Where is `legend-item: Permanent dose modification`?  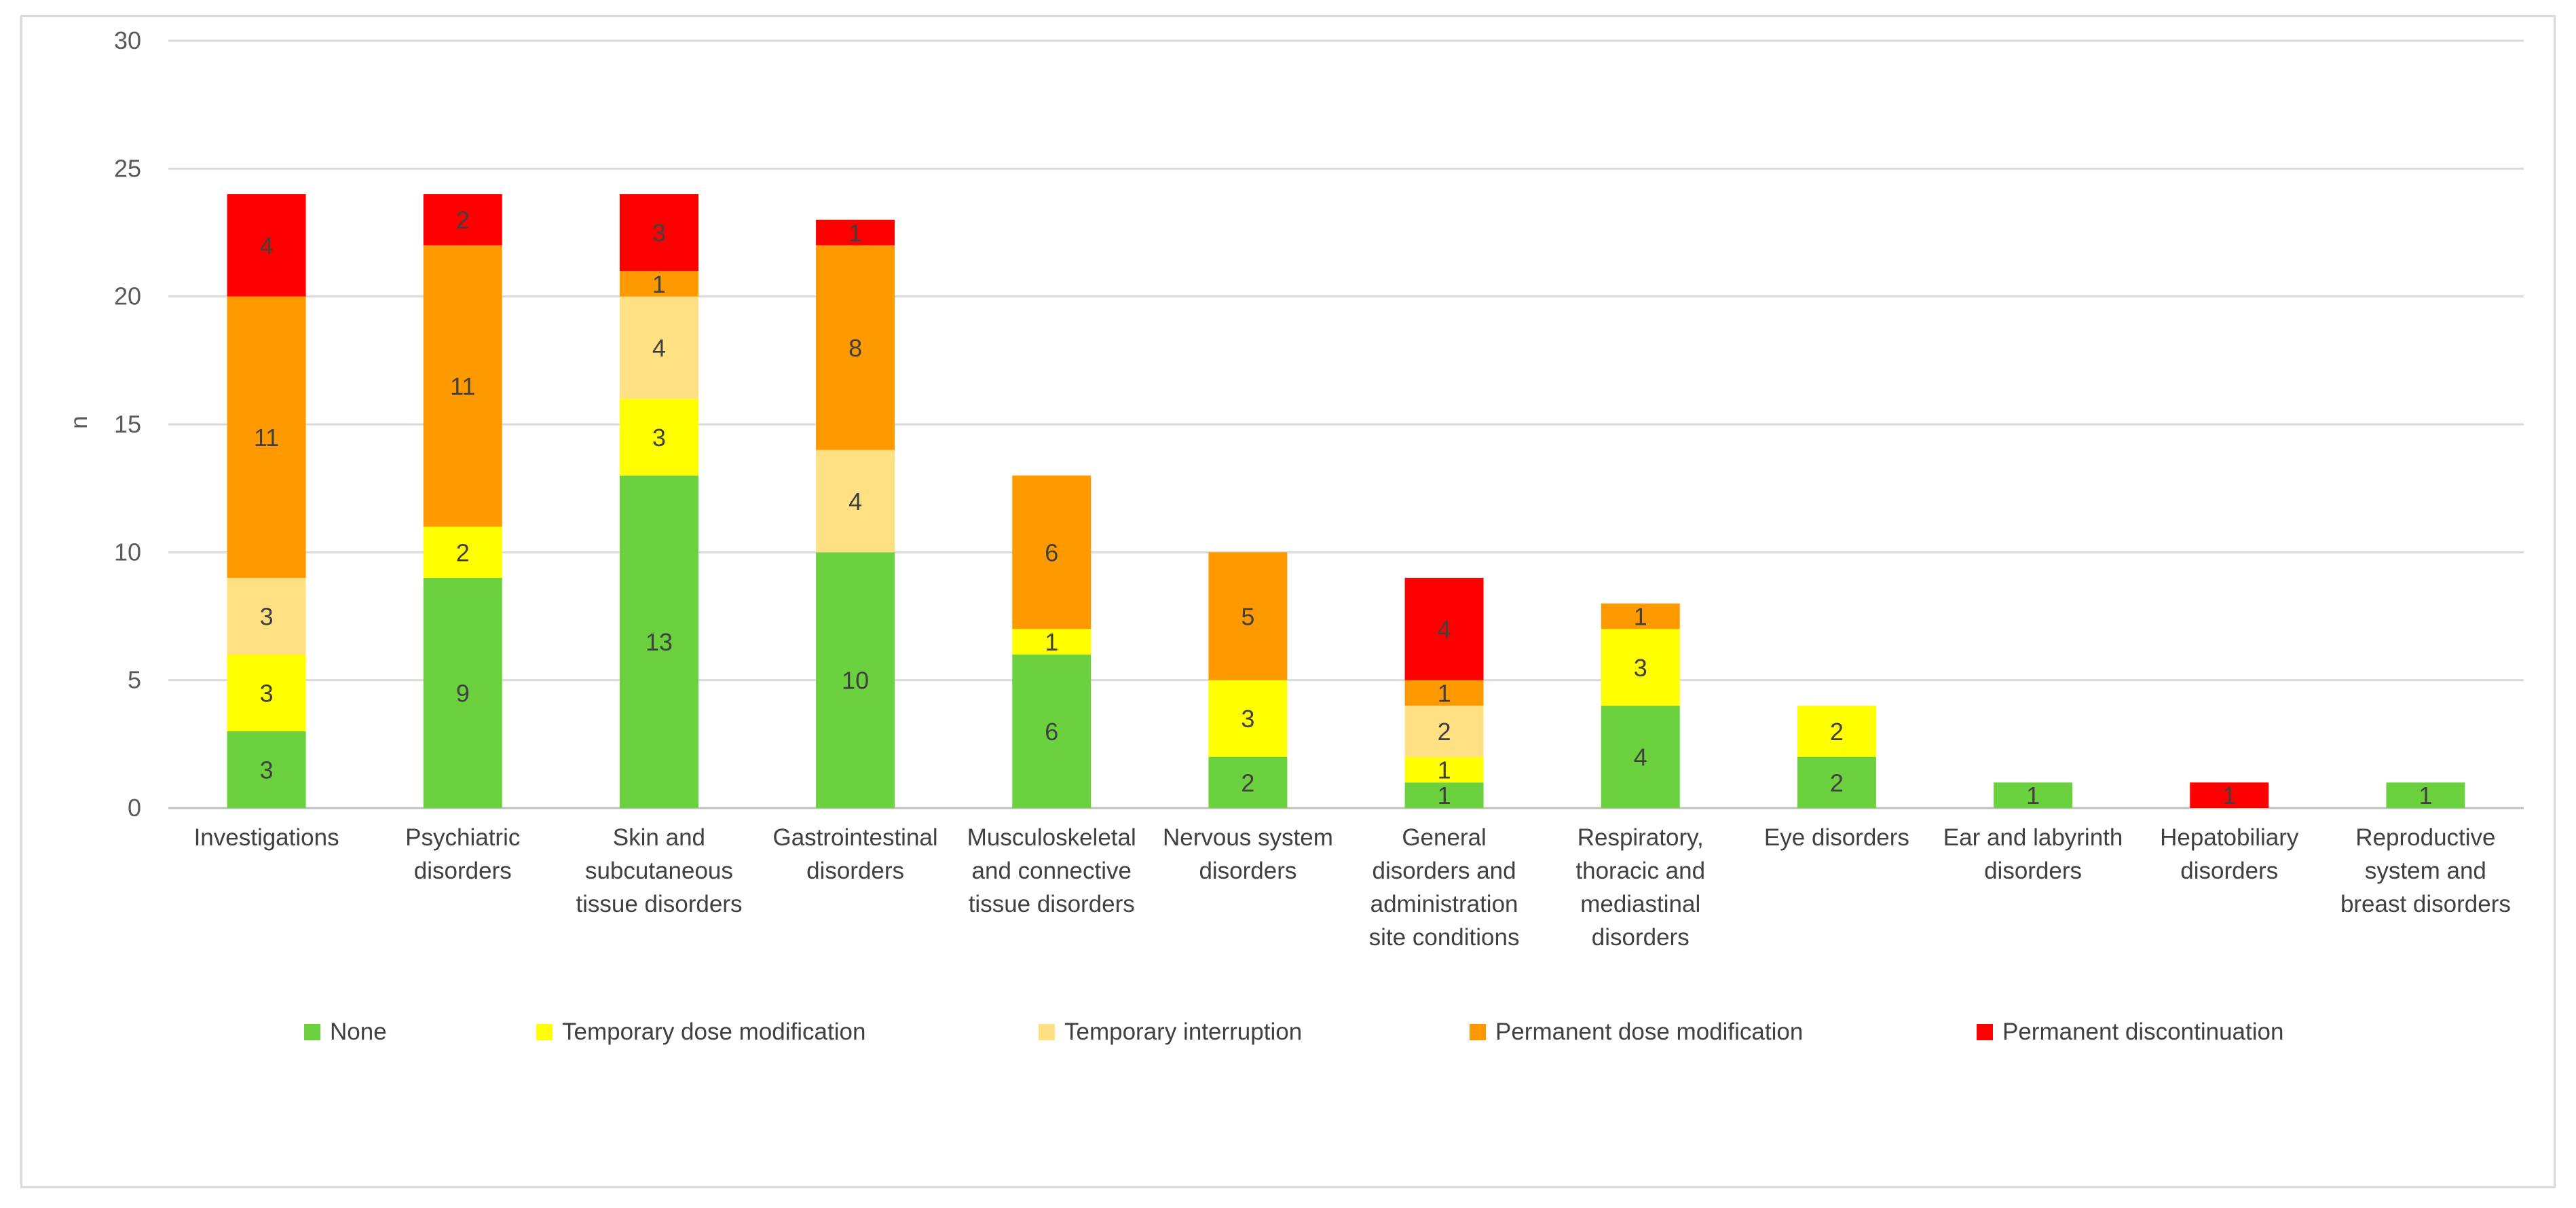 legend-item: Permanent dose modification is located at coordinates (1637, 1032).